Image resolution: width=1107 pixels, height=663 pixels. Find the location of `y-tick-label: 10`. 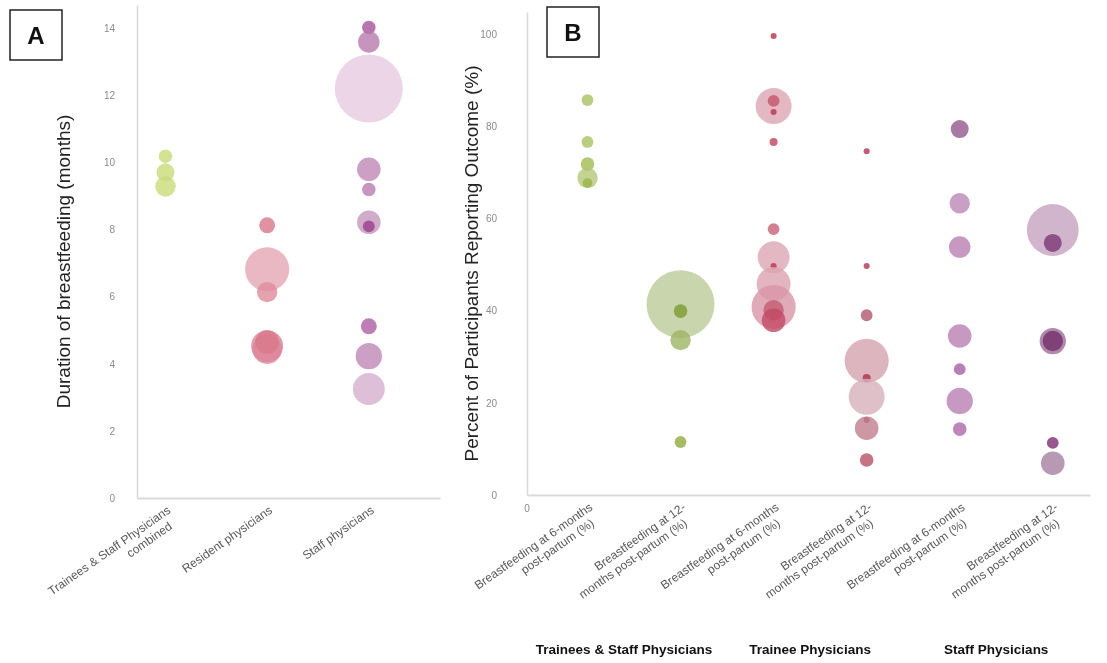

y-tick-label: 10 is located at coordinates (109, 163).